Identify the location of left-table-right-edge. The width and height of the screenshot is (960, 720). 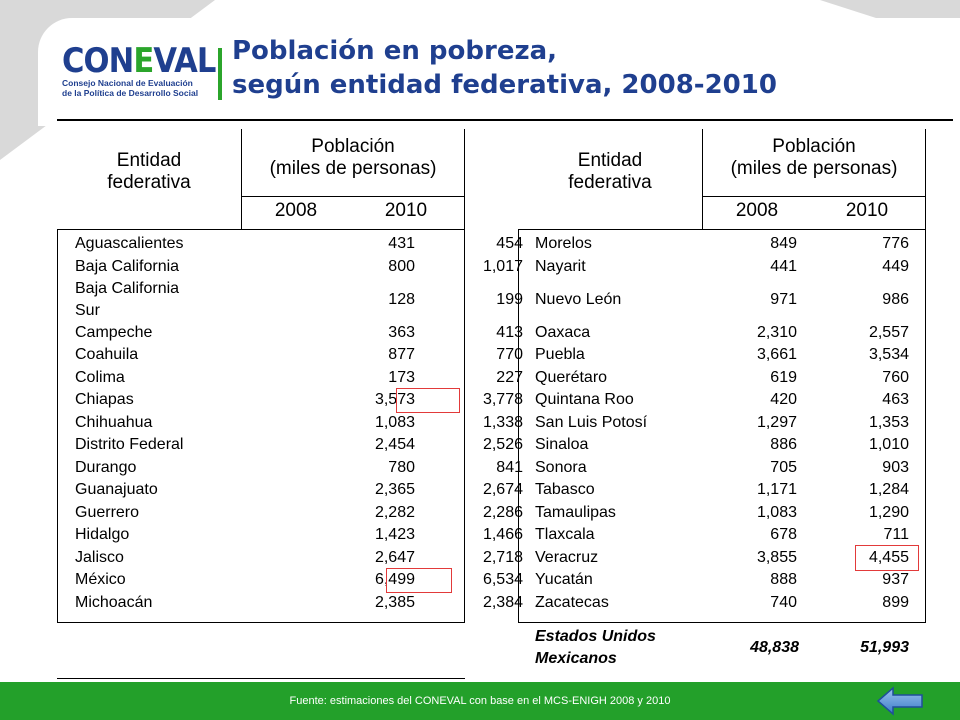
(464, 426).